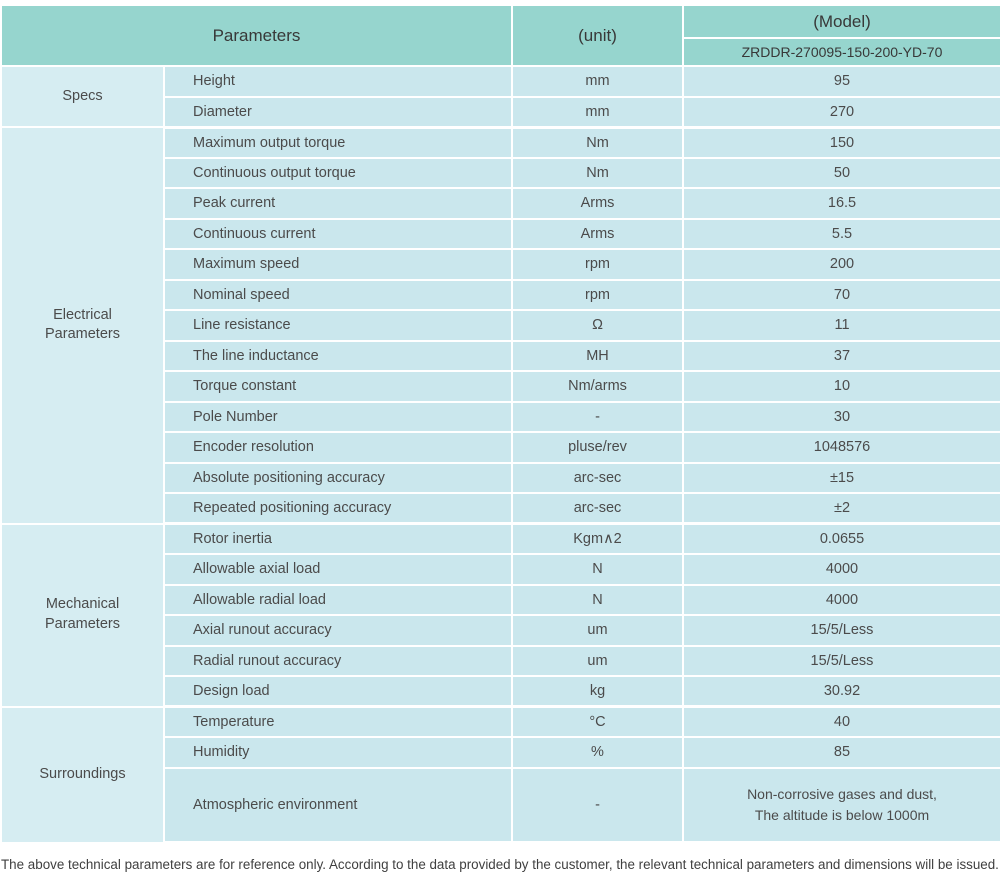 The width and height of the screenshot is (1000, 886). Describe the element at coordinates (338, 355) in the screenshot. I see `param-cell: The line inductance` at that location.